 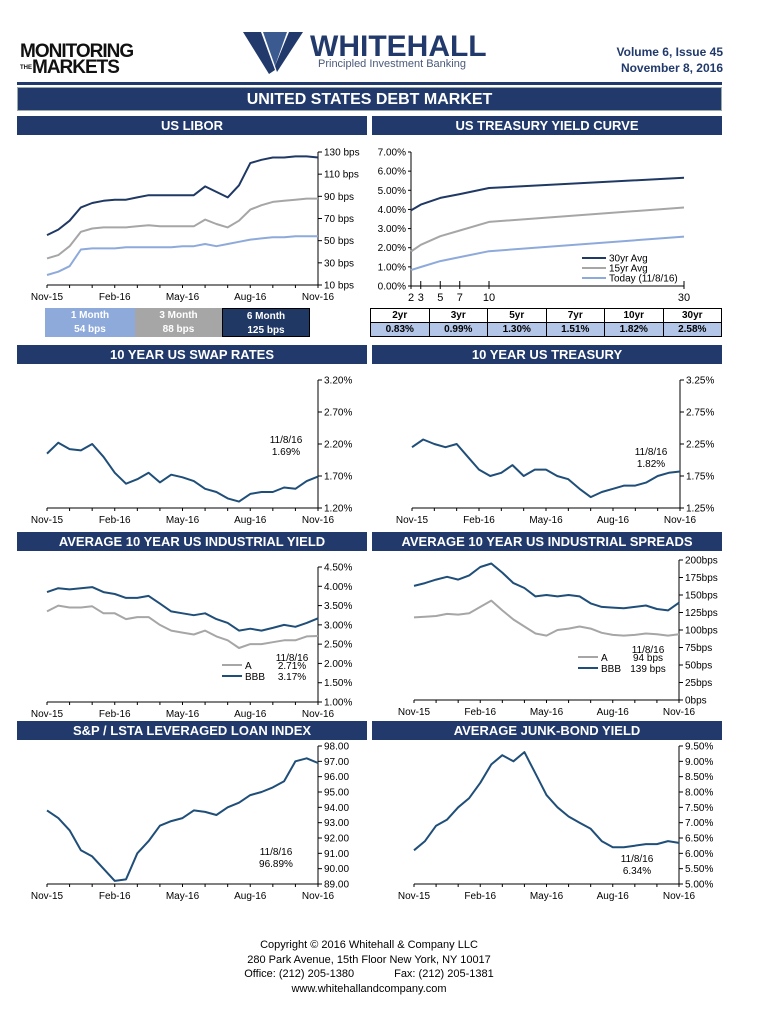 I want to click on issue-info: Volume 6, Issue 45 November 8, 2016, so click(x=670, y=60).